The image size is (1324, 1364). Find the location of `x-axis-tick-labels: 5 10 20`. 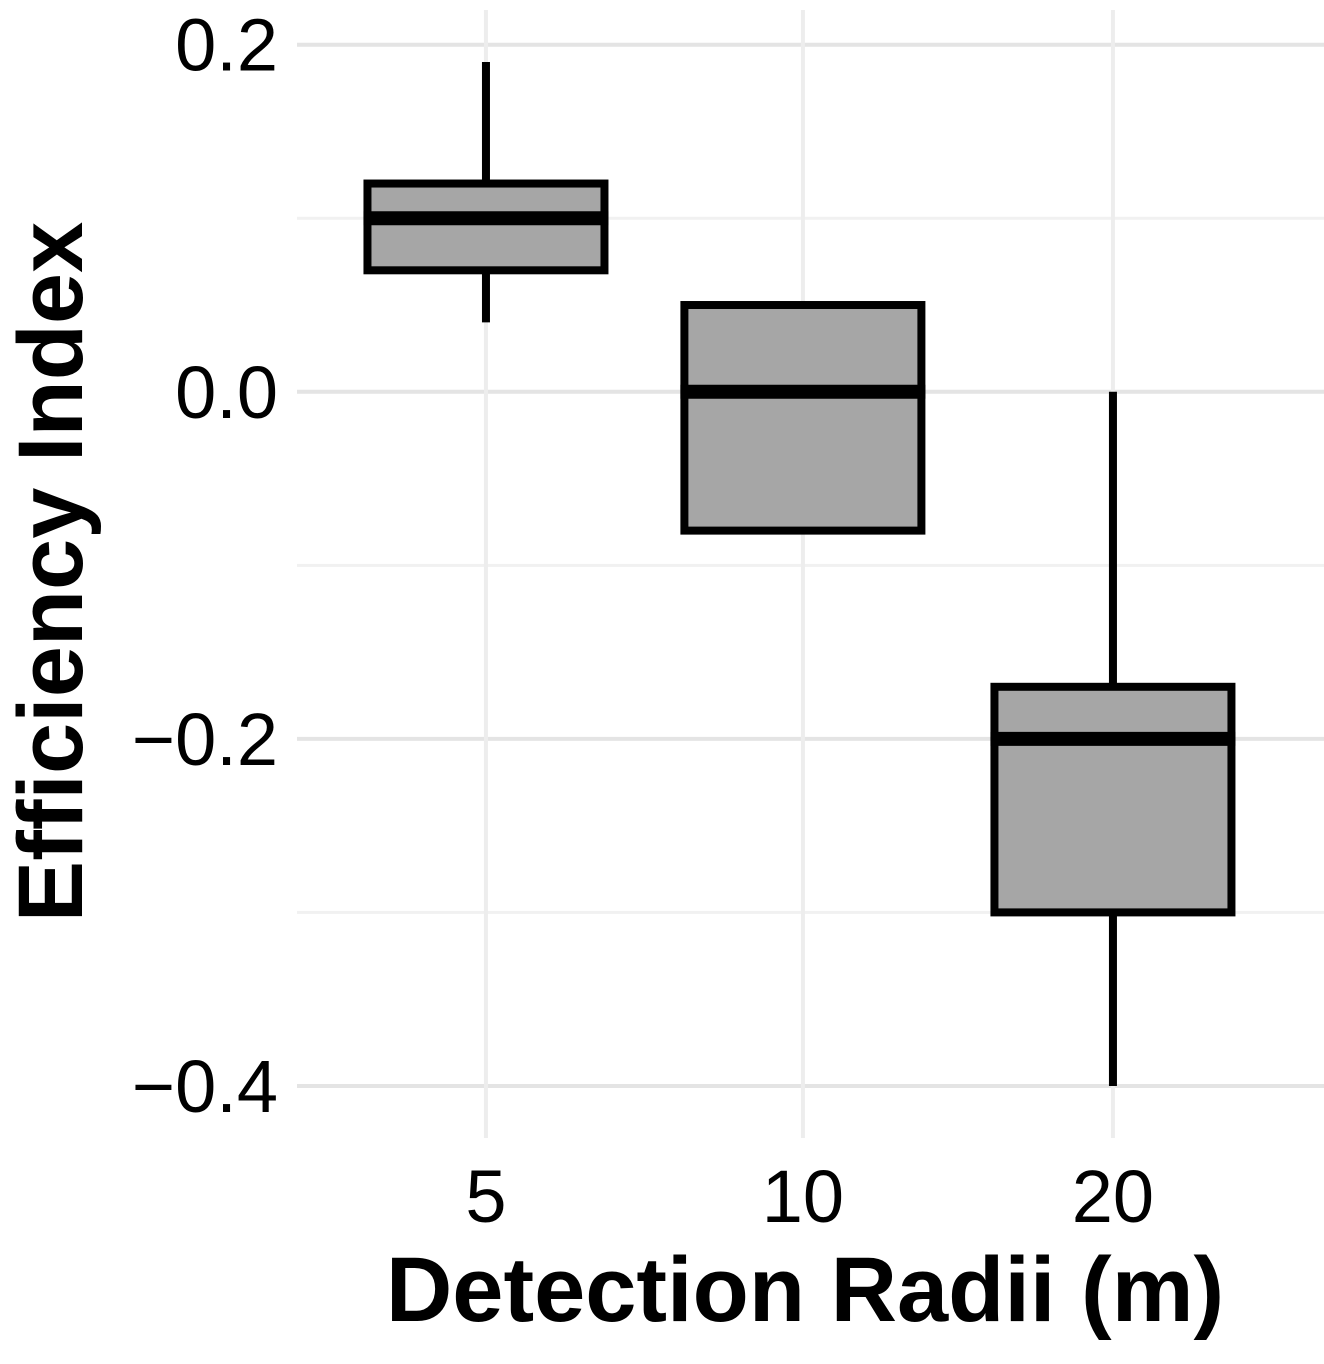

x-axis-tick-labels: 5 10 20 is located at coordinates (809, 1196).